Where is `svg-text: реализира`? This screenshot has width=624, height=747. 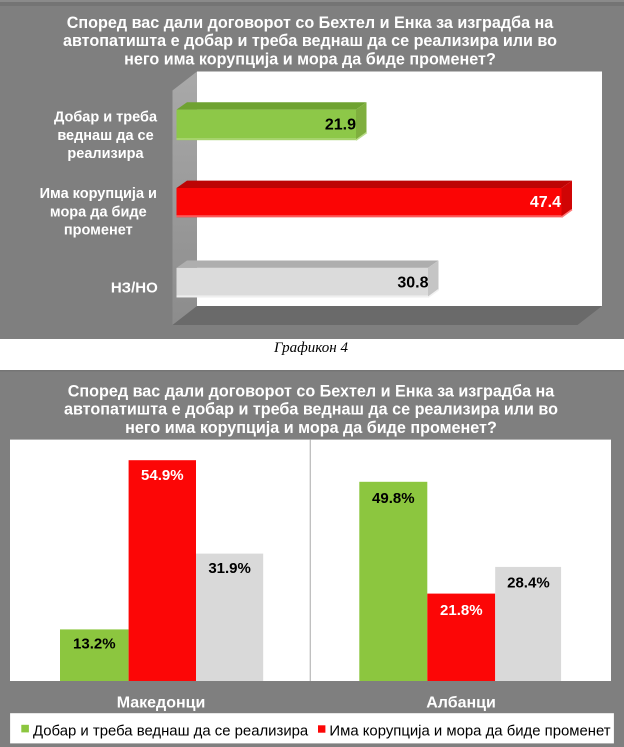
svg-text: реализира is located at coordinates (105, 154).